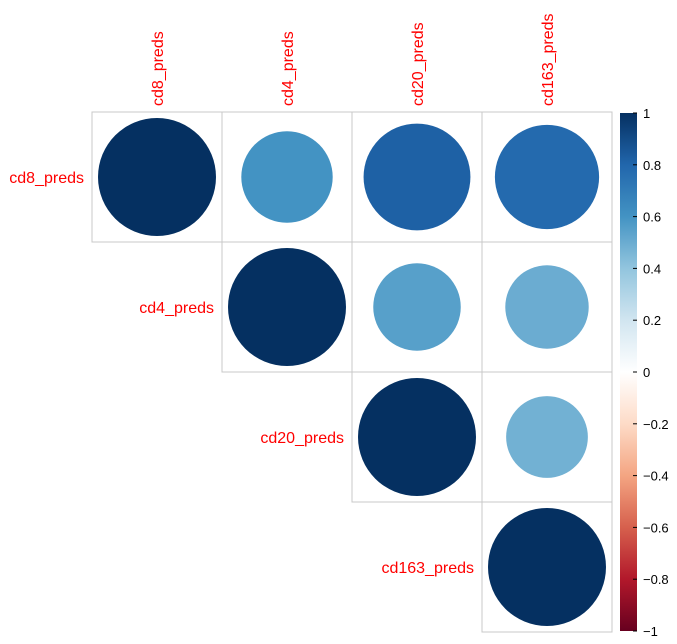 This screenshot has width=677, height=644. I want to click on circle-cd163-preds-cd163-preds, so click(547, 567).